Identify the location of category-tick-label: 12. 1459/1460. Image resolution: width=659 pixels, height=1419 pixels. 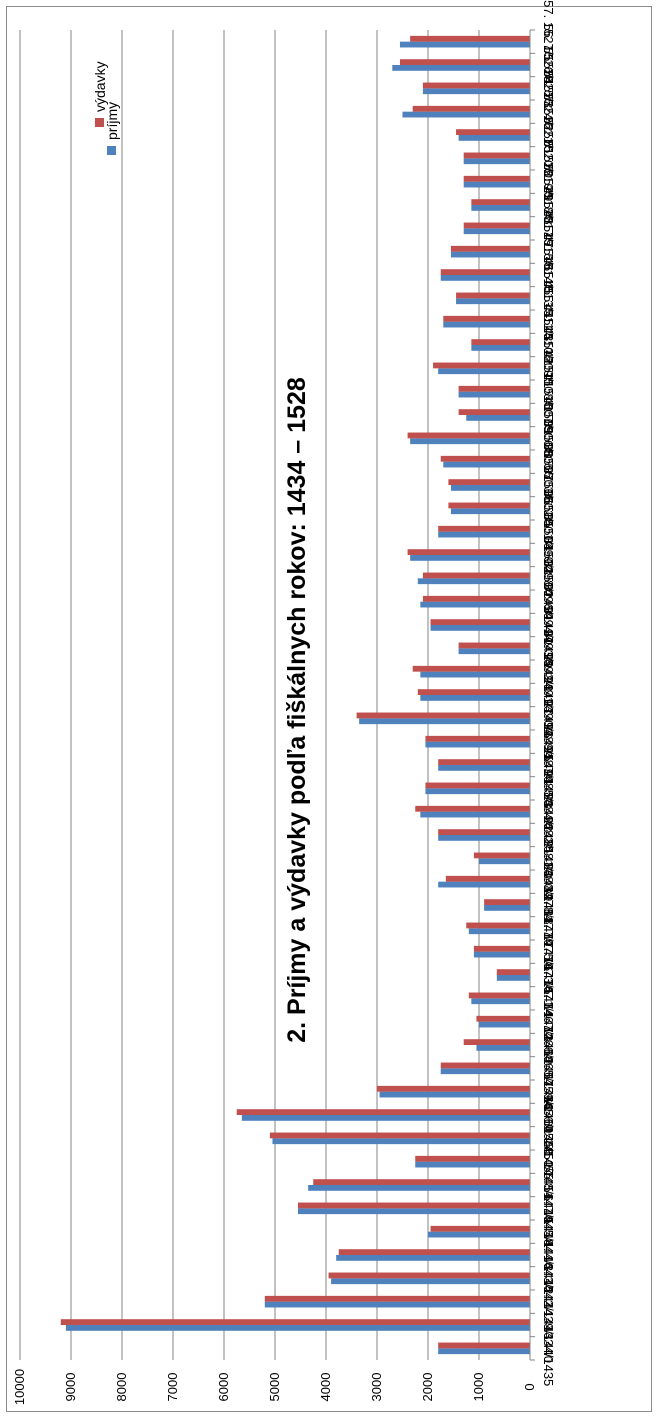
(548, 1091).